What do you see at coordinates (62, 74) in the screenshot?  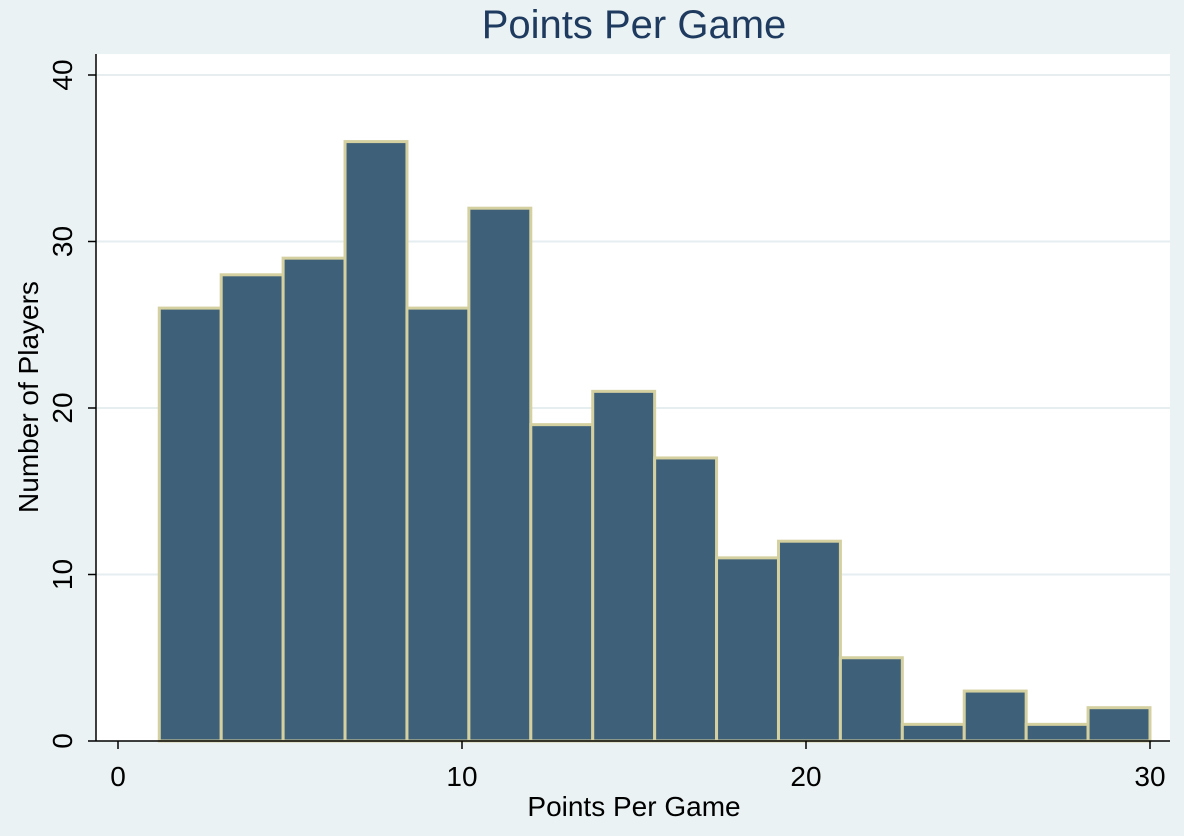 I see `y-tick-label: 40` at bounding box center [62, 74].